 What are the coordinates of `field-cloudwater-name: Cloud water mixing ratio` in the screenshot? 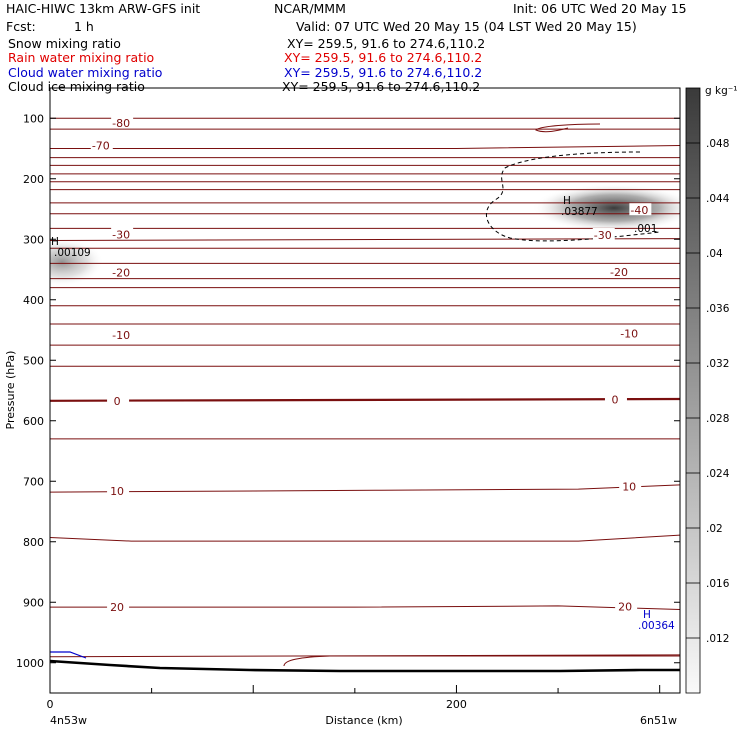 It's located at (85, 72).